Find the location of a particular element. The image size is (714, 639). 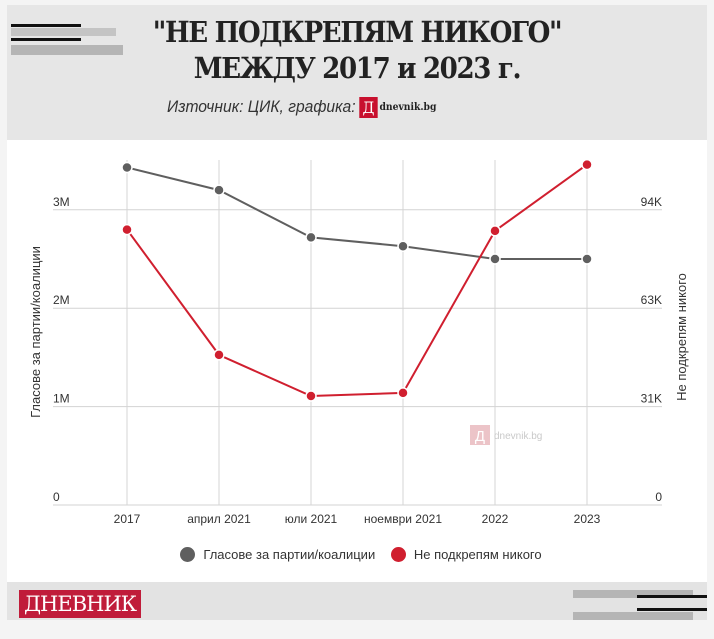

right-tick-label: 31K is located at coordinates (651, 399).